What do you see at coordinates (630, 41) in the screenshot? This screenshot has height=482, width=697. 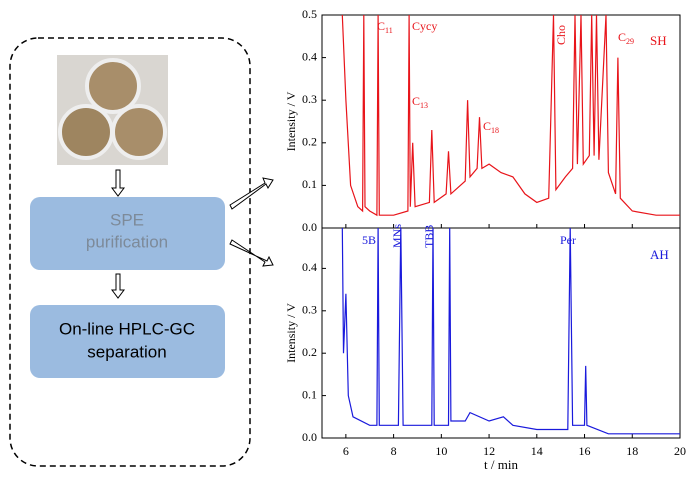 I see `peak-label-sub: 29` at bounding box center [630, 41].